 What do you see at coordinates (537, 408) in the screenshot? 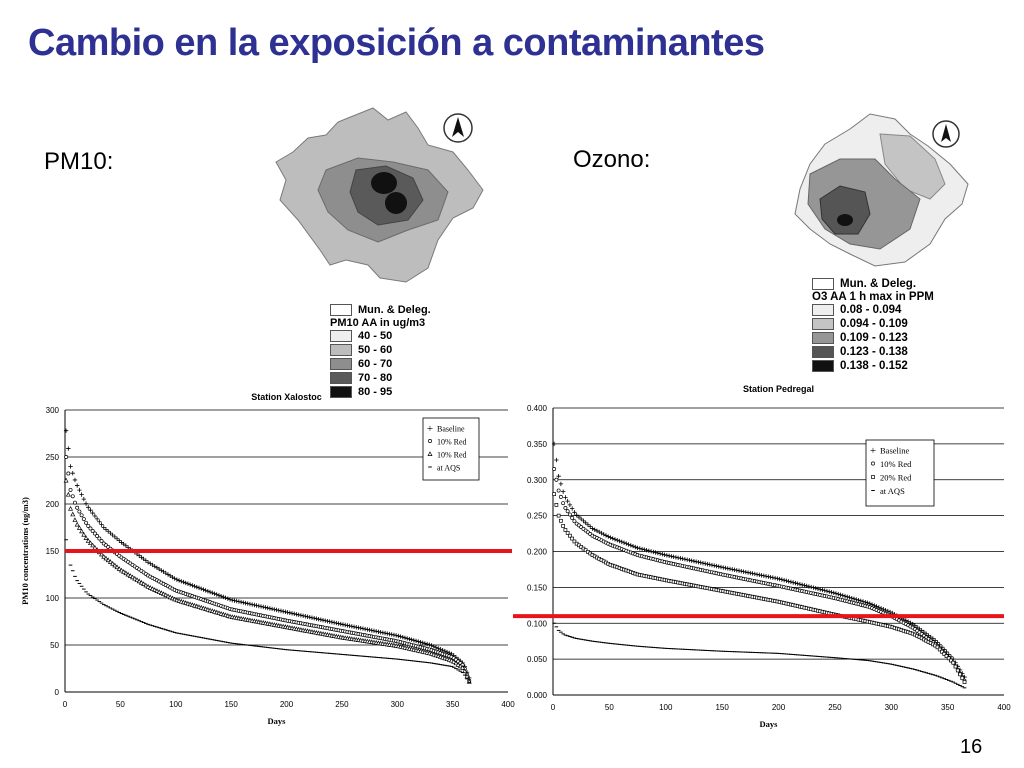
I see `y-tick-label: 0.400` at bounding box center [537, 408].